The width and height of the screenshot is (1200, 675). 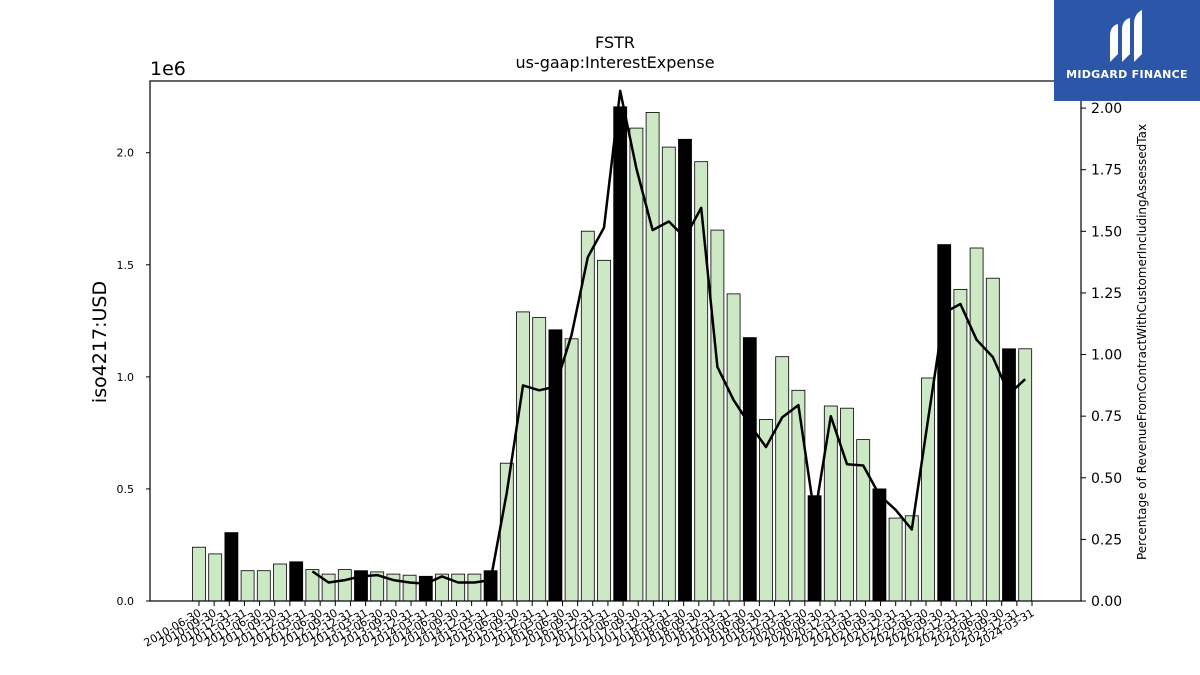 I want to click on y2-tick-label: 0.75, so click(x=1106, y=417).